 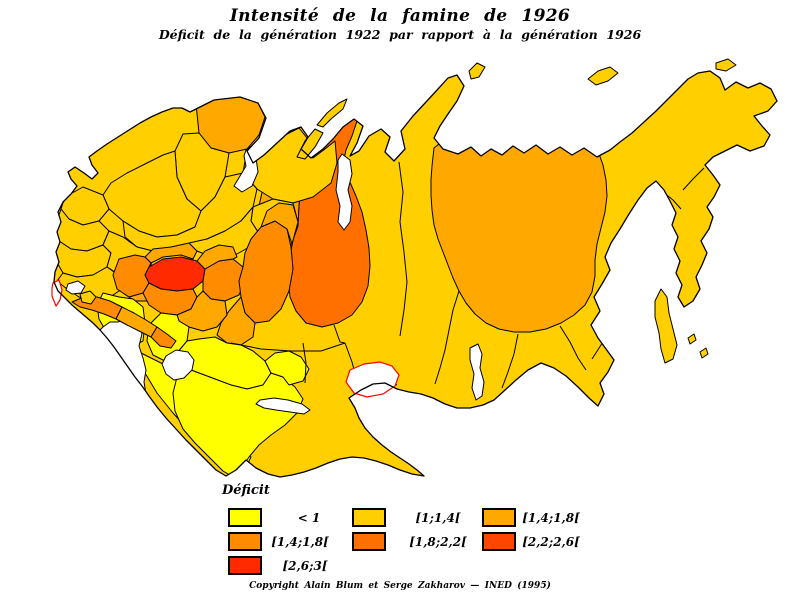 I want to click on legend-label-4: [1,8;2,2[, so click(x=438, y=542).